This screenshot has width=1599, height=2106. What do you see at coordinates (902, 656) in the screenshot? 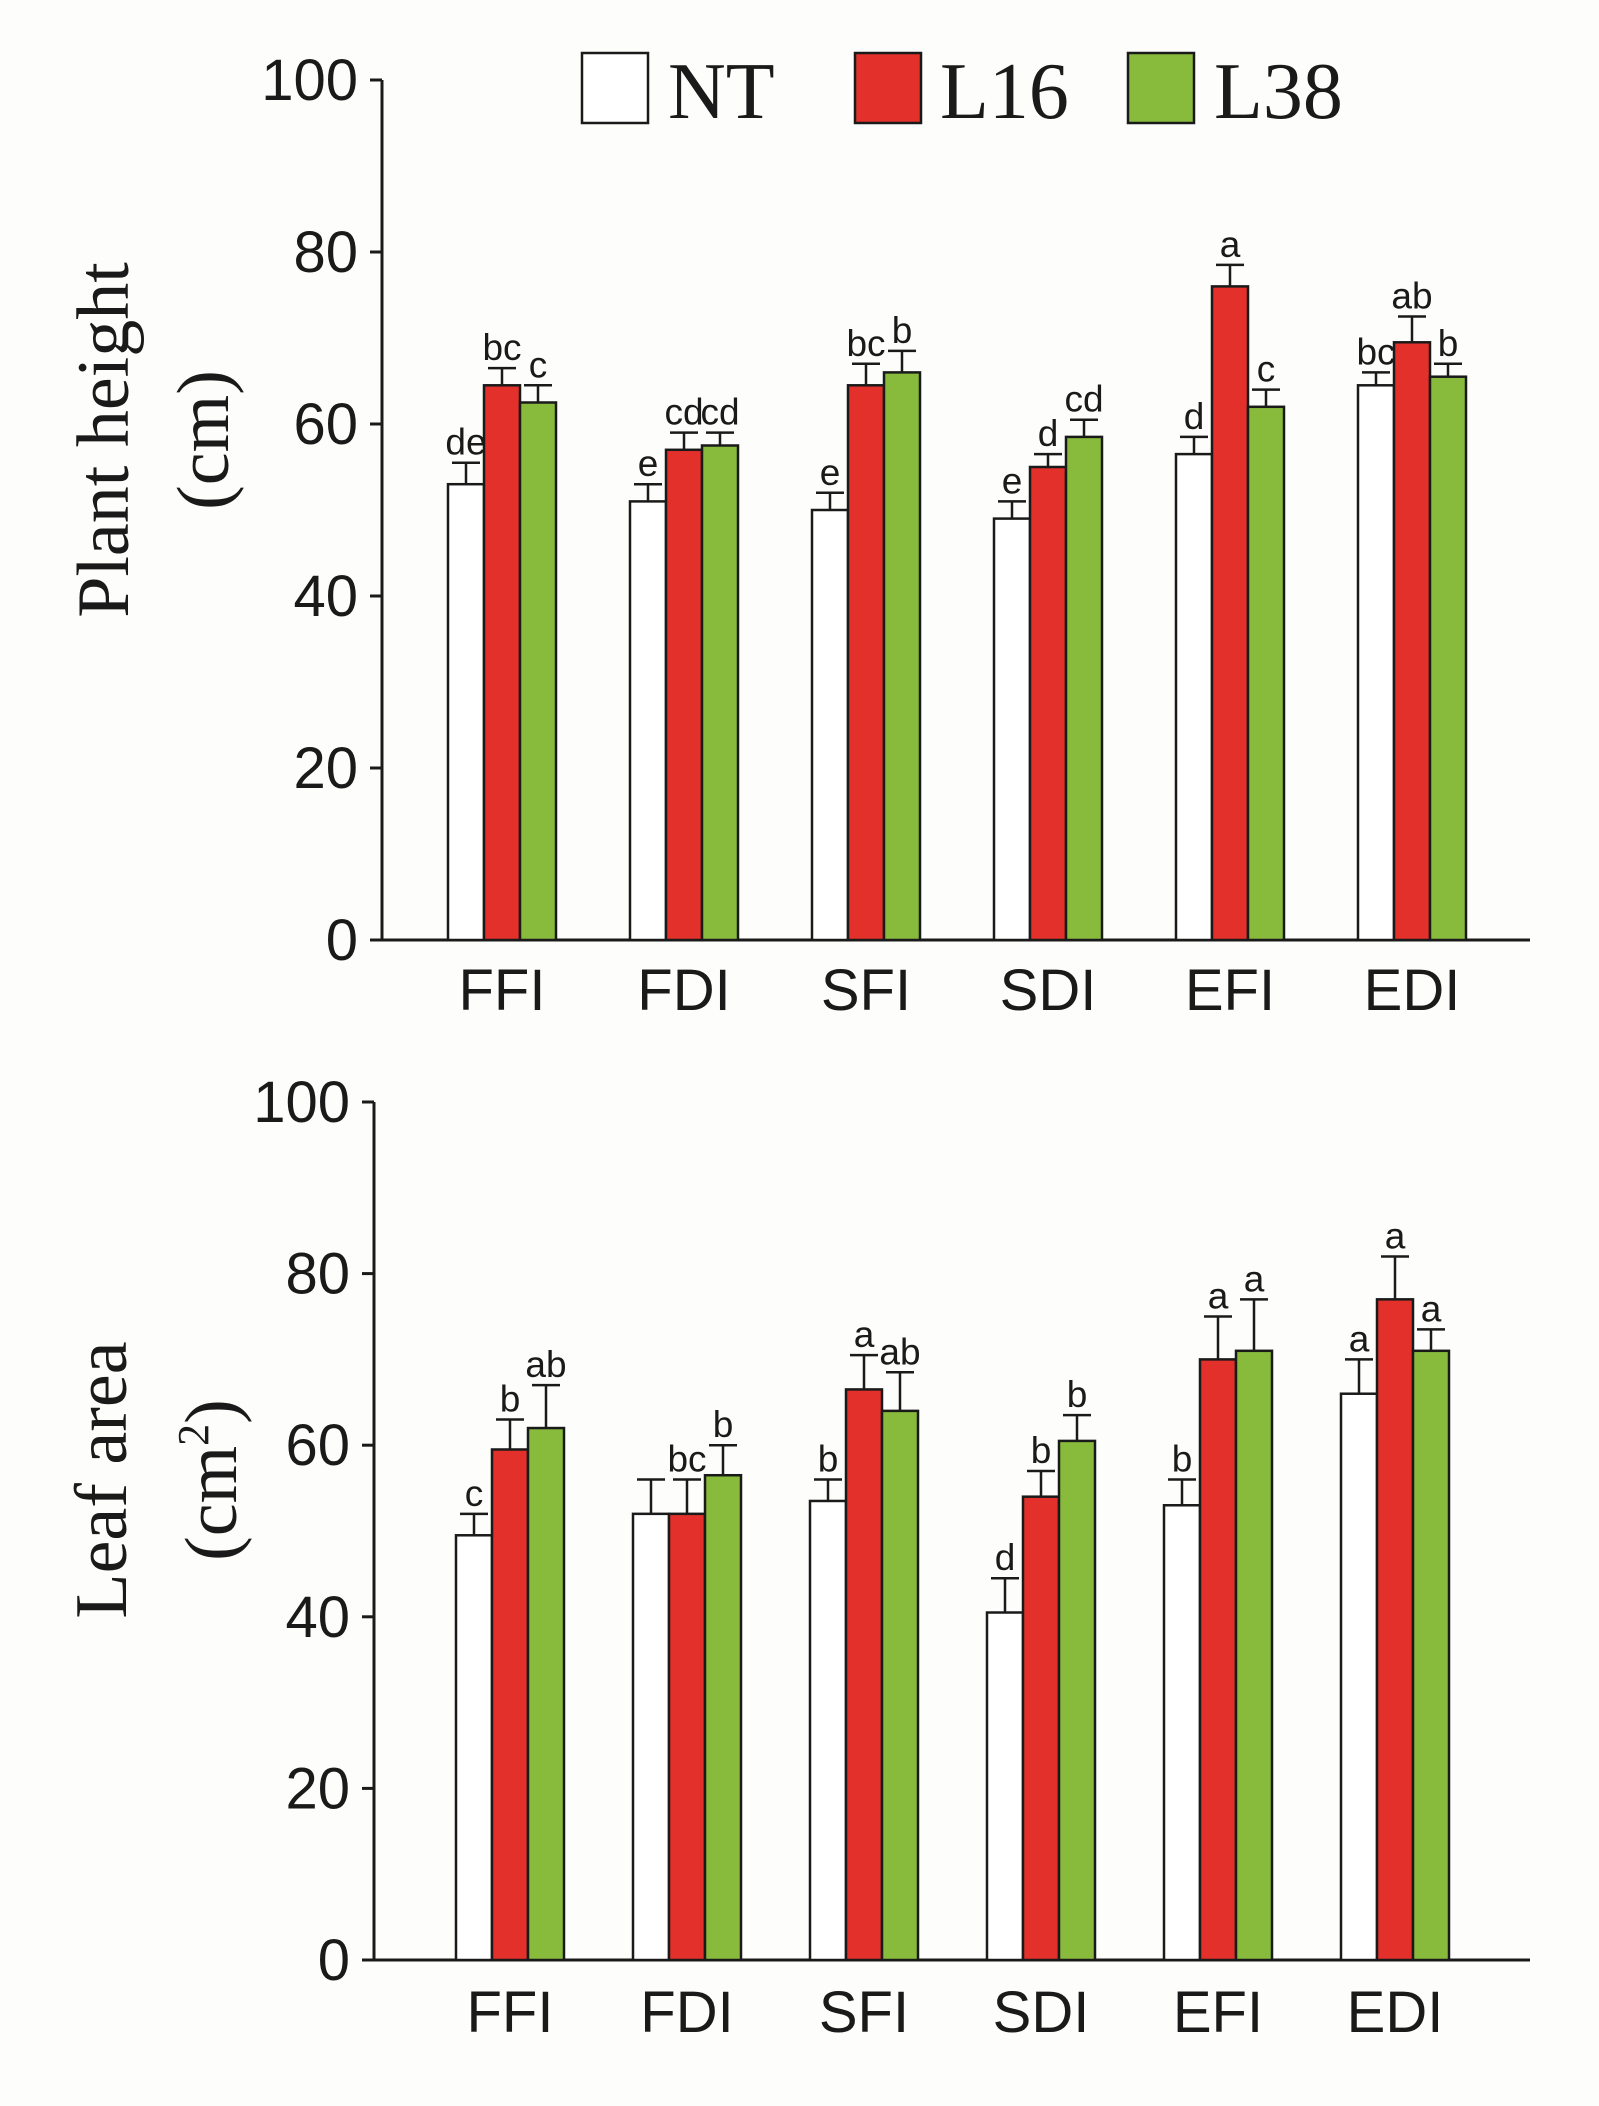
I see `bar-l38-sfi` at bounding box center [902, 656].